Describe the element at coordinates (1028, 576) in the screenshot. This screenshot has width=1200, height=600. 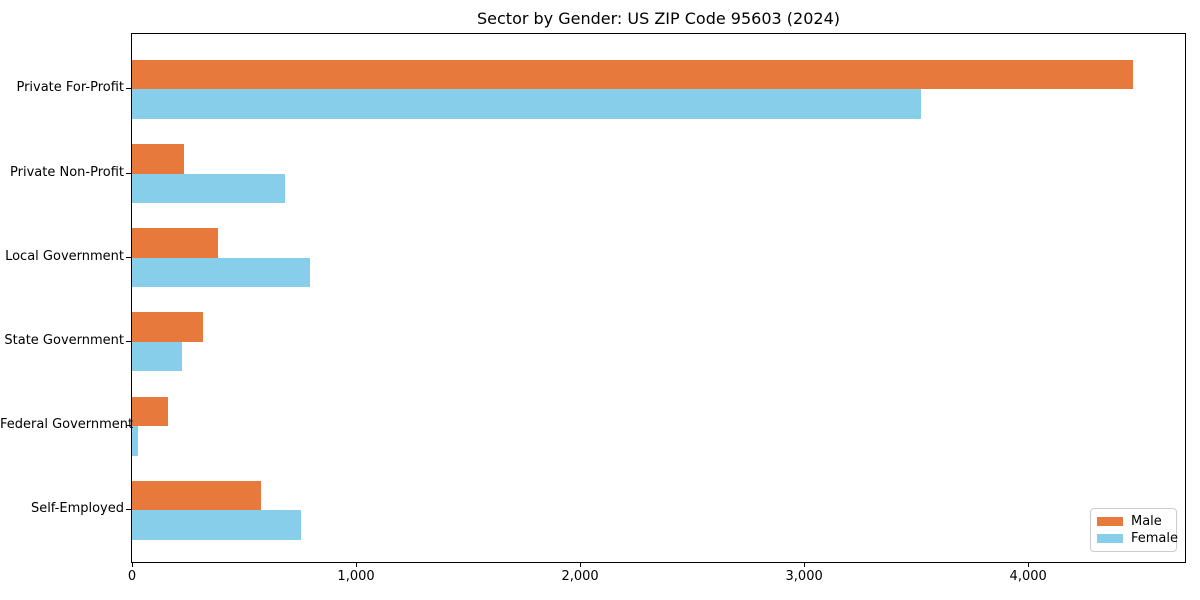
I see `x-tick-label: 4,000` at that location.